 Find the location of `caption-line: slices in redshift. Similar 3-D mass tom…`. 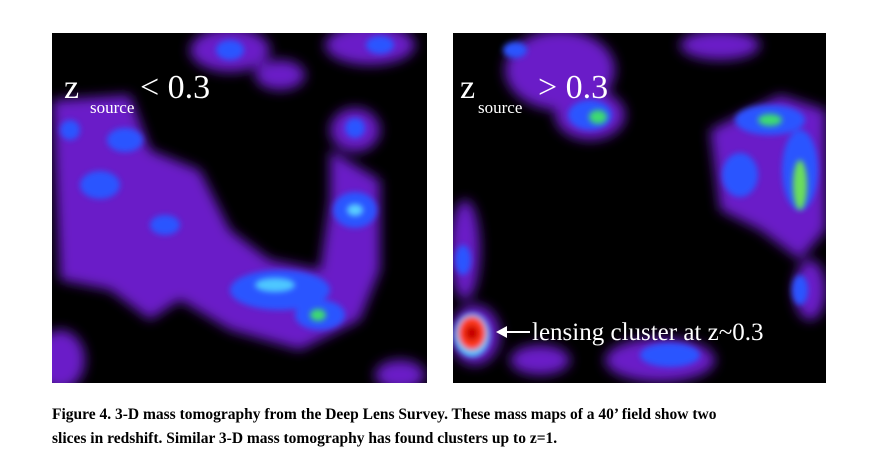

caption-line: slices in redshift. Similar 3-D mass tom… is located at coordinates (305, 438).